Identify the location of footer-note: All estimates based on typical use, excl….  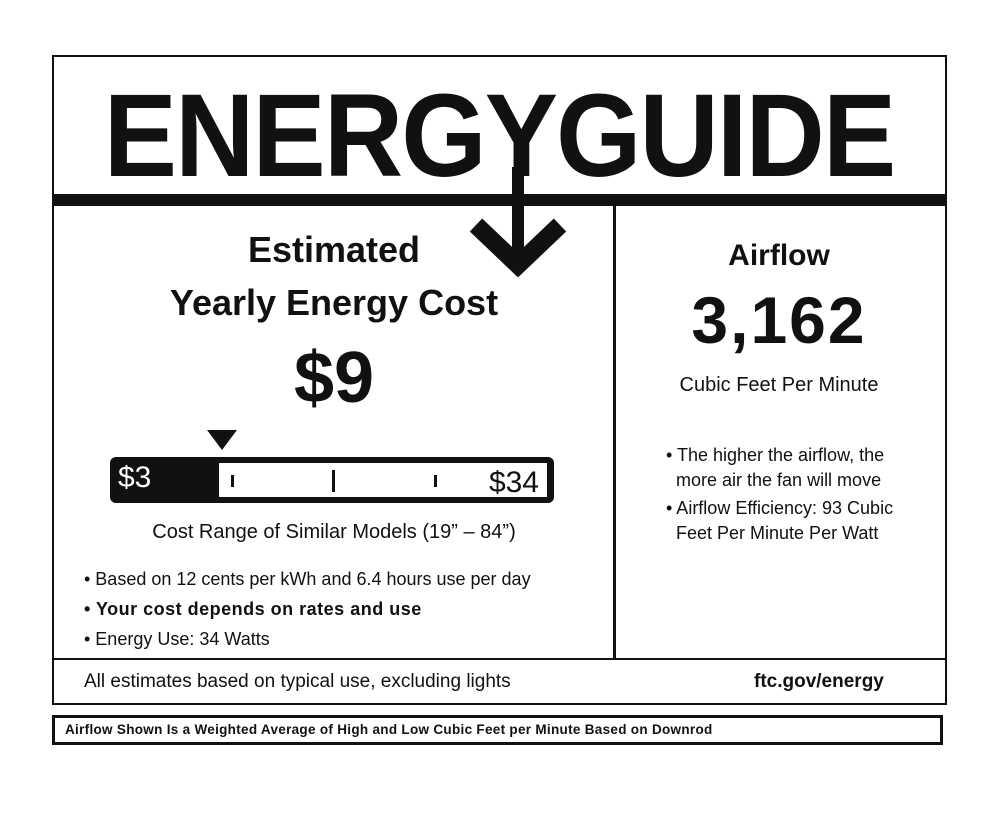
(297, 681).